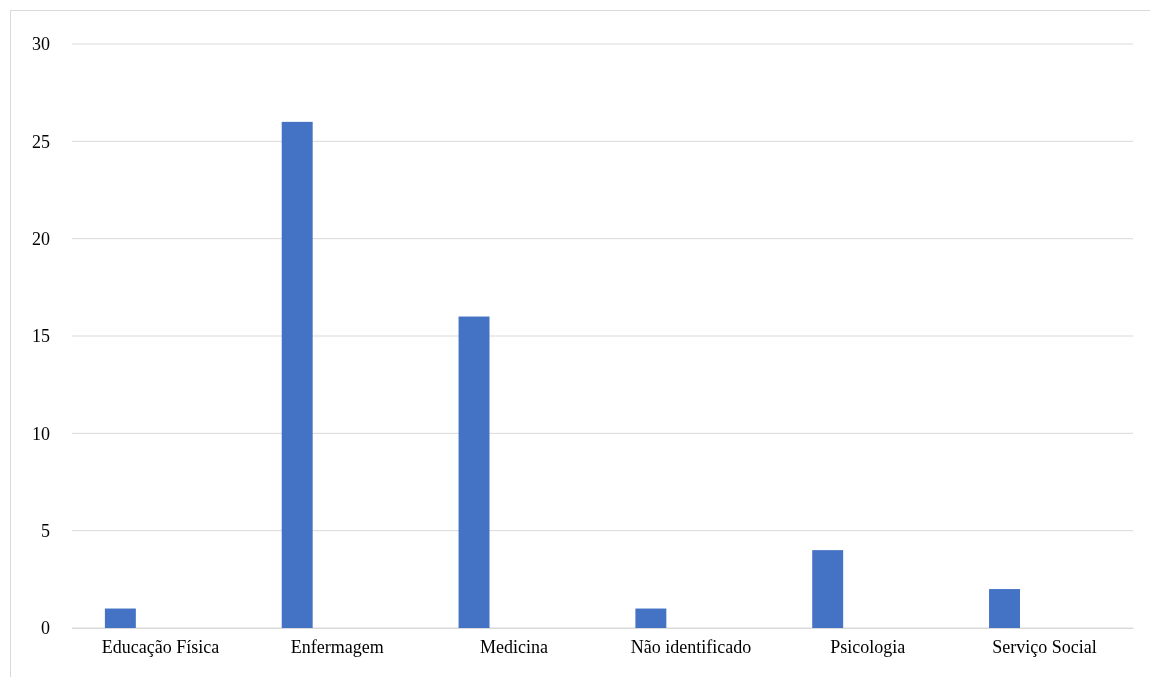  What do you see at coordinates (45, 628) in the screenshot?
I see `y-tick-label: 0` at bounding box center [45, 628].